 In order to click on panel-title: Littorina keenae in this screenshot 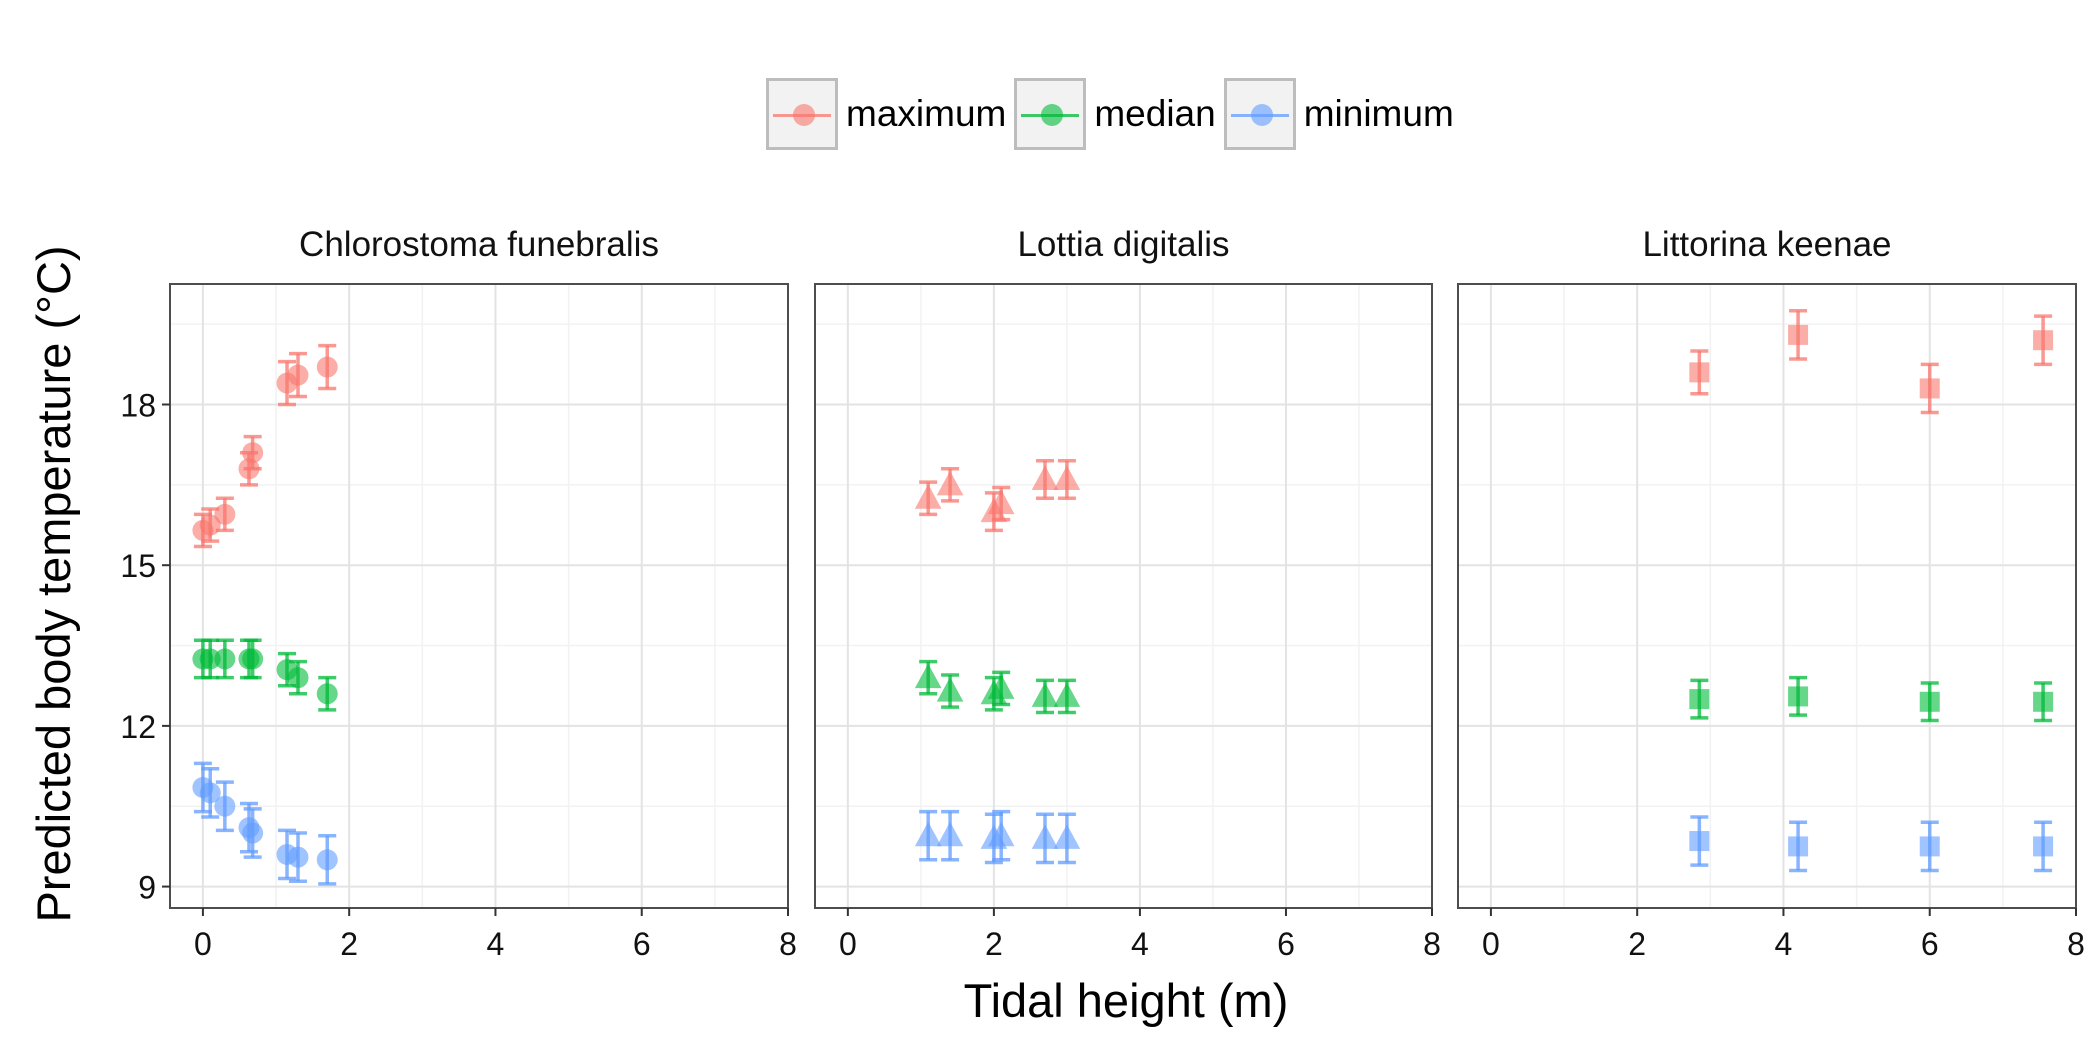, I will do `click(1766, 244)`.